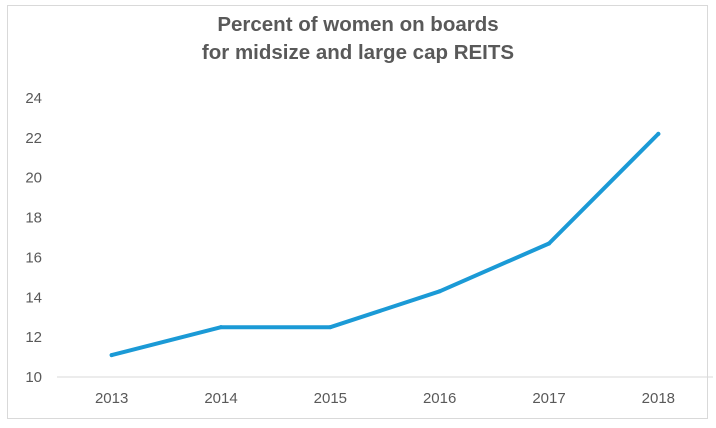  I want to click on x-axis-ticks: 2013 2014 2015 2016 2017 2018, so click(385, 398).